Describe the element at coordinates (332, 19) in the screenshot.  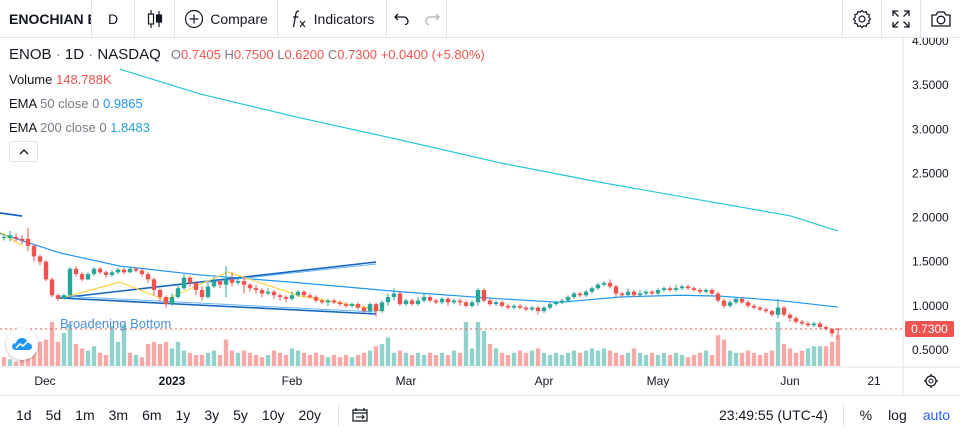
I see `indicators-button: Indicators` at that location.